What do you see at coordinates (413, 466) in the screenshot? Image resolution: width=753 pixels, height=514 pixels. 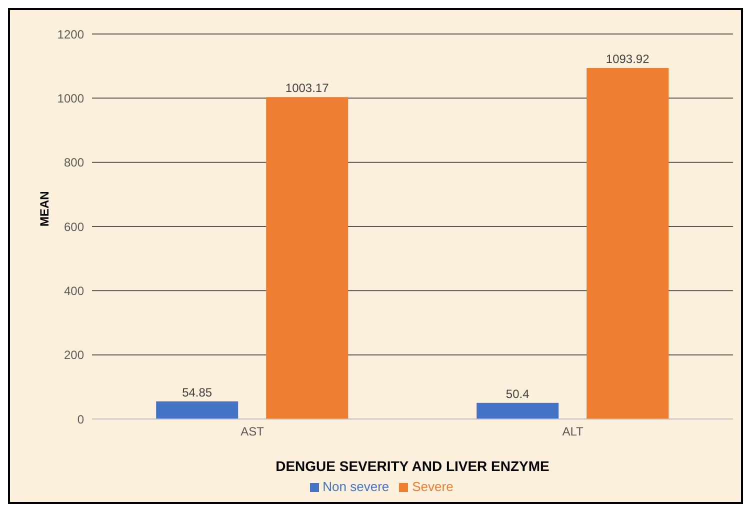 I see `x-axis-title: DENGUE SEVERITY AND LIVER ENZYME` at bounding box center [413, 466].